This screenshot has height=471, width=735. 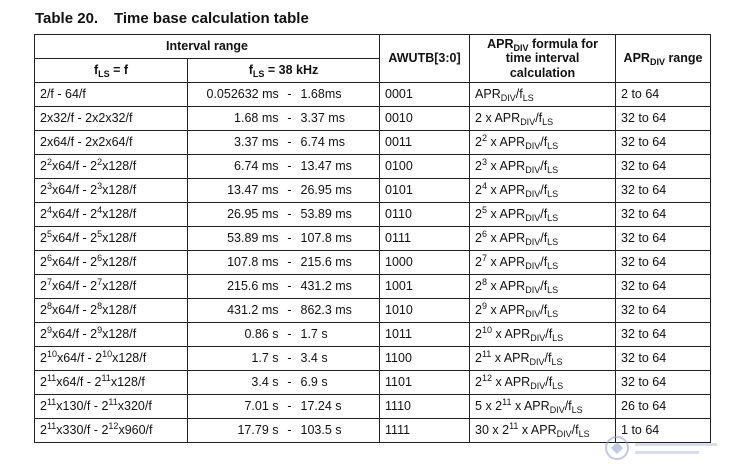 I want to click on interval-end: 3.37 ms, so click(x=322, y=118).